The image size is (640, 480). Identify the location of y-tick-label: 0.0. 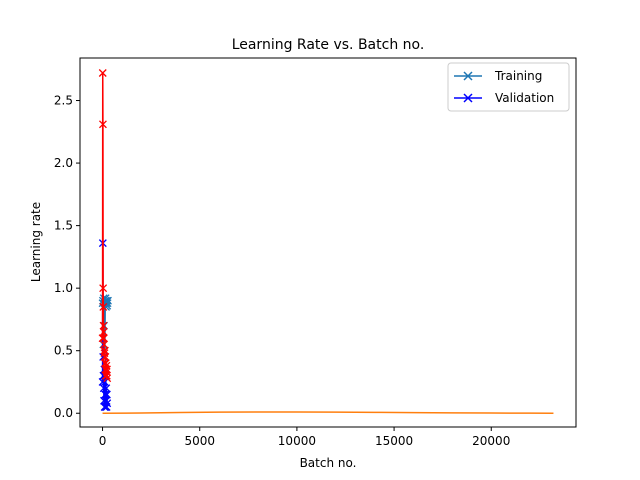
(63, 413).